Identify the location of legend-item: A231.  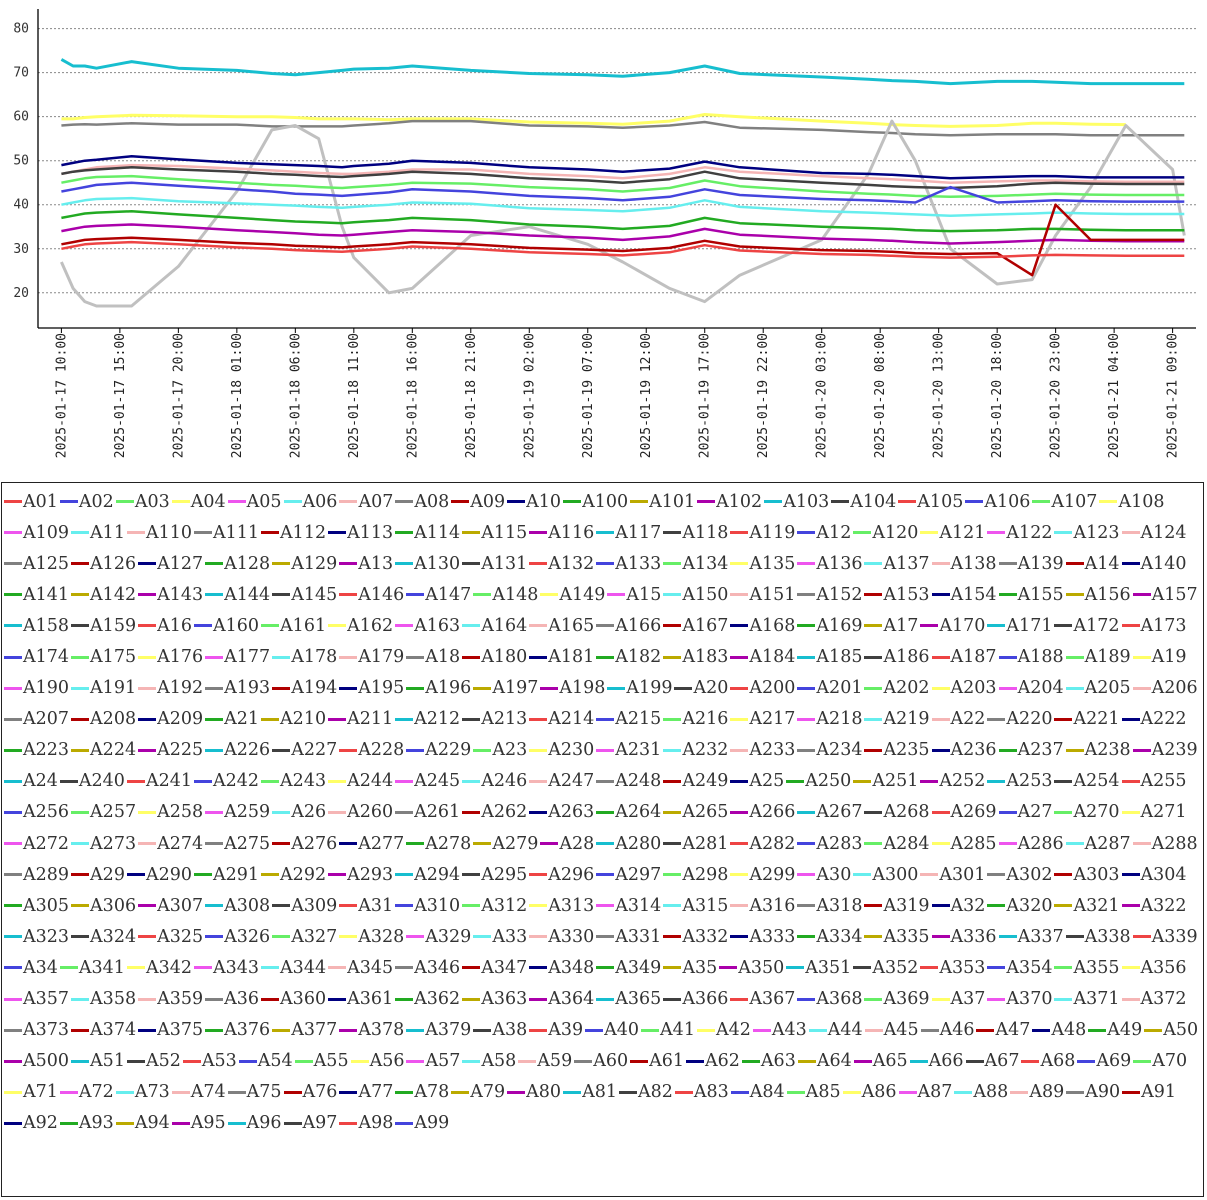
(628, 750).